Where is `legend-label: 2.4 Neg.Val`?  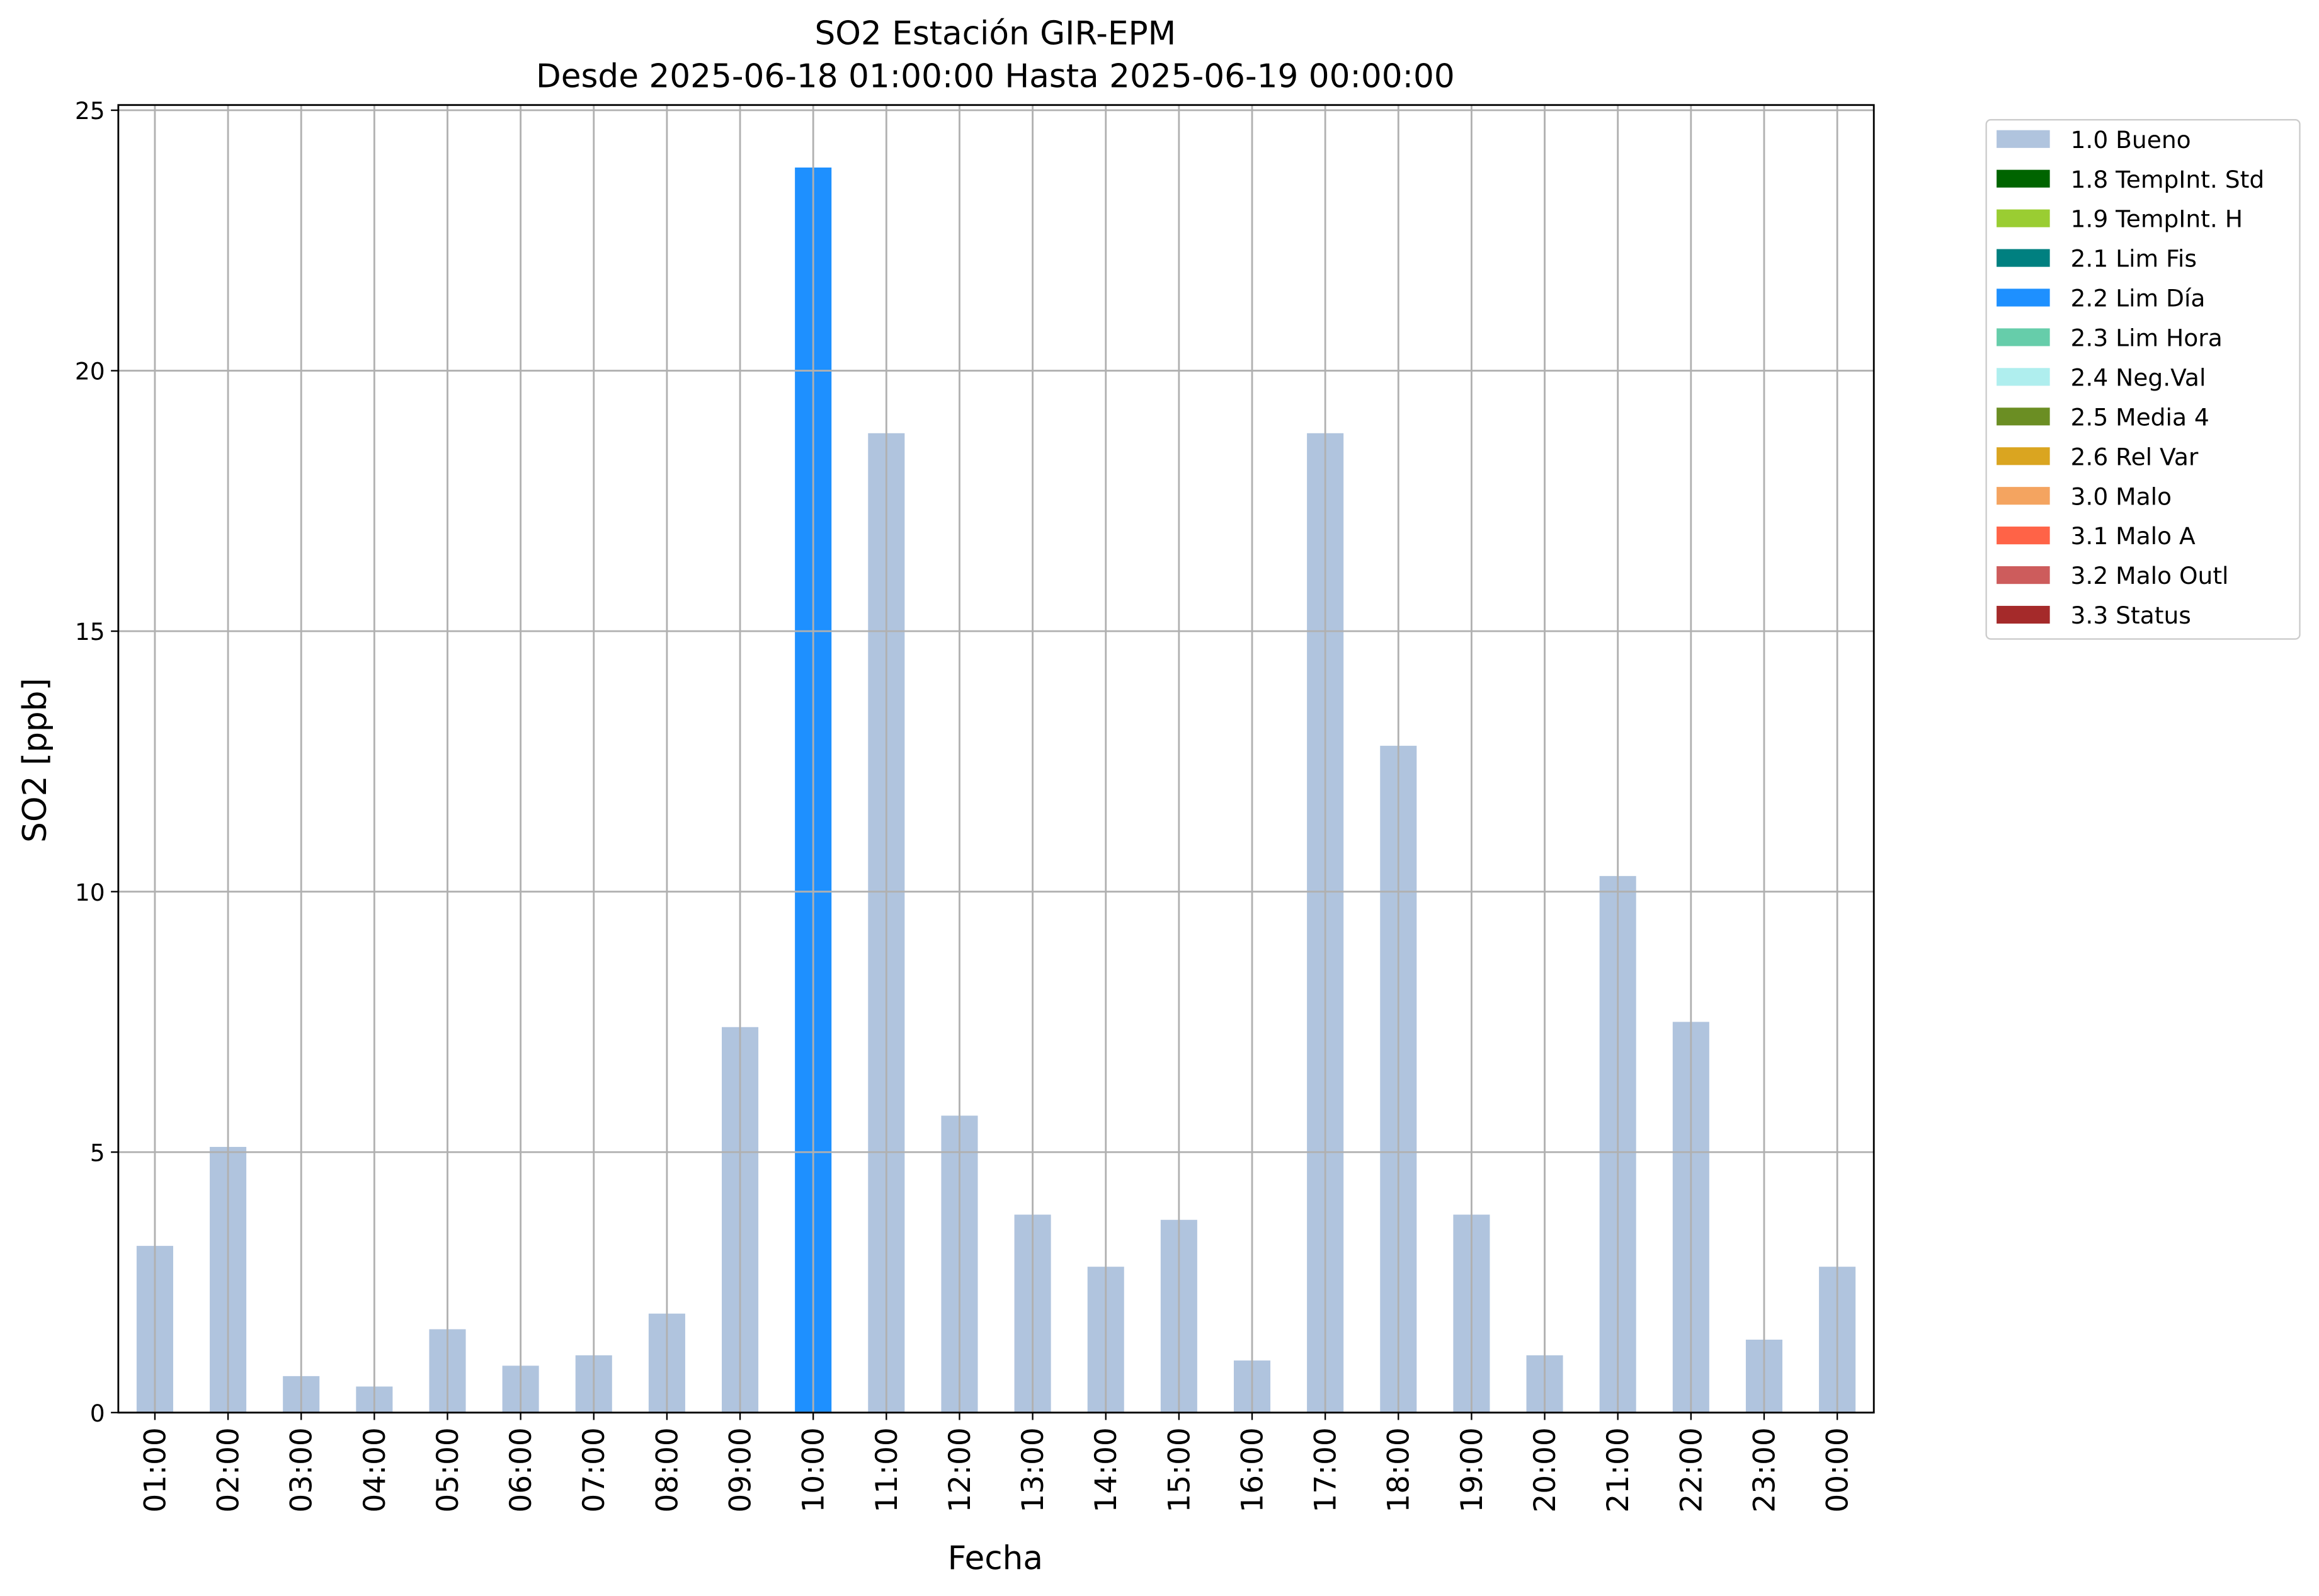 legend-label: 2.4 Neg.Val is located at coordinates (2138, 377).